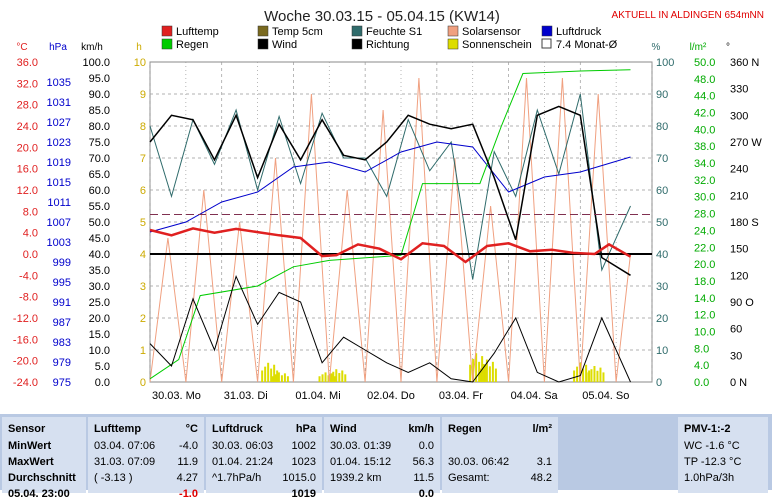 This screenshot has width=772, height=500. What do you see at coordinates (59, 163) in the screenshot?
I see `tick-label-hpa: 1019` at bounding box center [59, 163].